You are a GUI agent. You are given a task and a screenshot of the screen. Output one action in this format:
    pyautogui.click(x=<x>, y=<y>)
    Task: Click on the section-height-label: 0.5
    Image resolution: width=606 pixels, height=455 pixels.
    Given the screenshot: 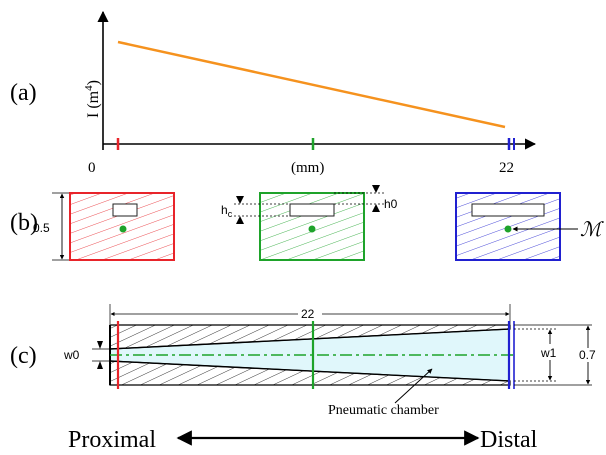 What is the action you would take?
    pyautogui.click(x=41, y=228)
    